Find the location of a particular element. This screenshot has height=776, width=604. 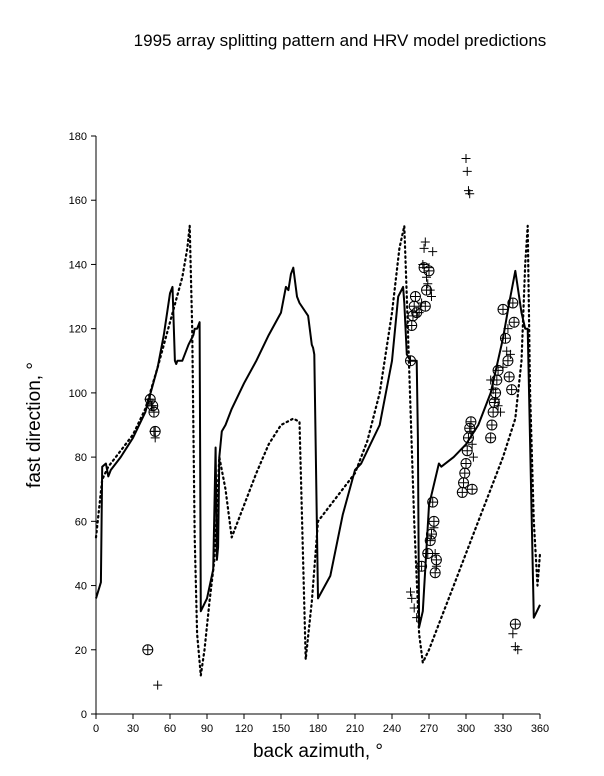

x-tick-label: 210 is located at coordinates (355, 729).